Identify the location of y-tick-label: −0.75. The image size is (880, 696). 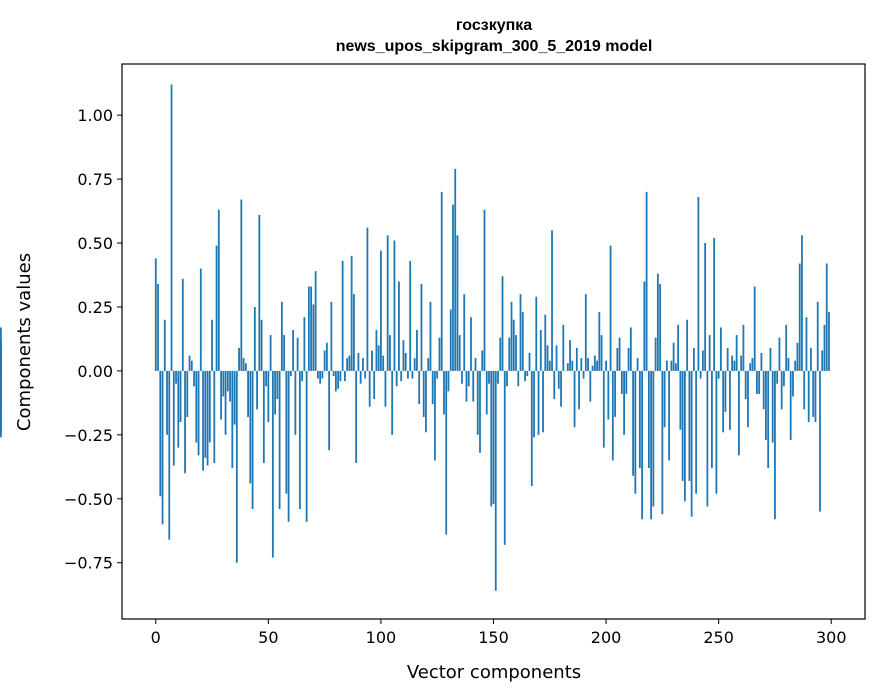
(88, 563).